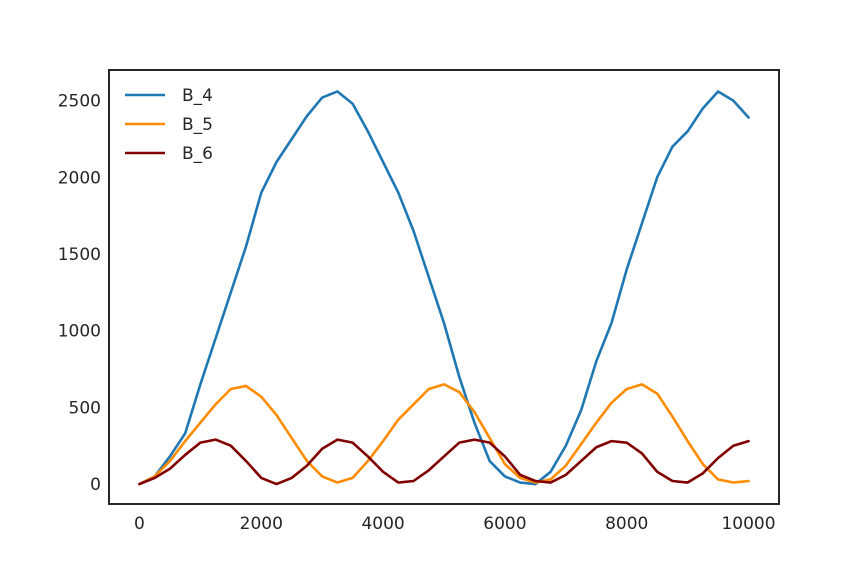 The width and height of the screenshot is (864, 576). Describe the element at coordinates (261, 524) in the screenshot. I see `x-tick-label: 2000` at that location.